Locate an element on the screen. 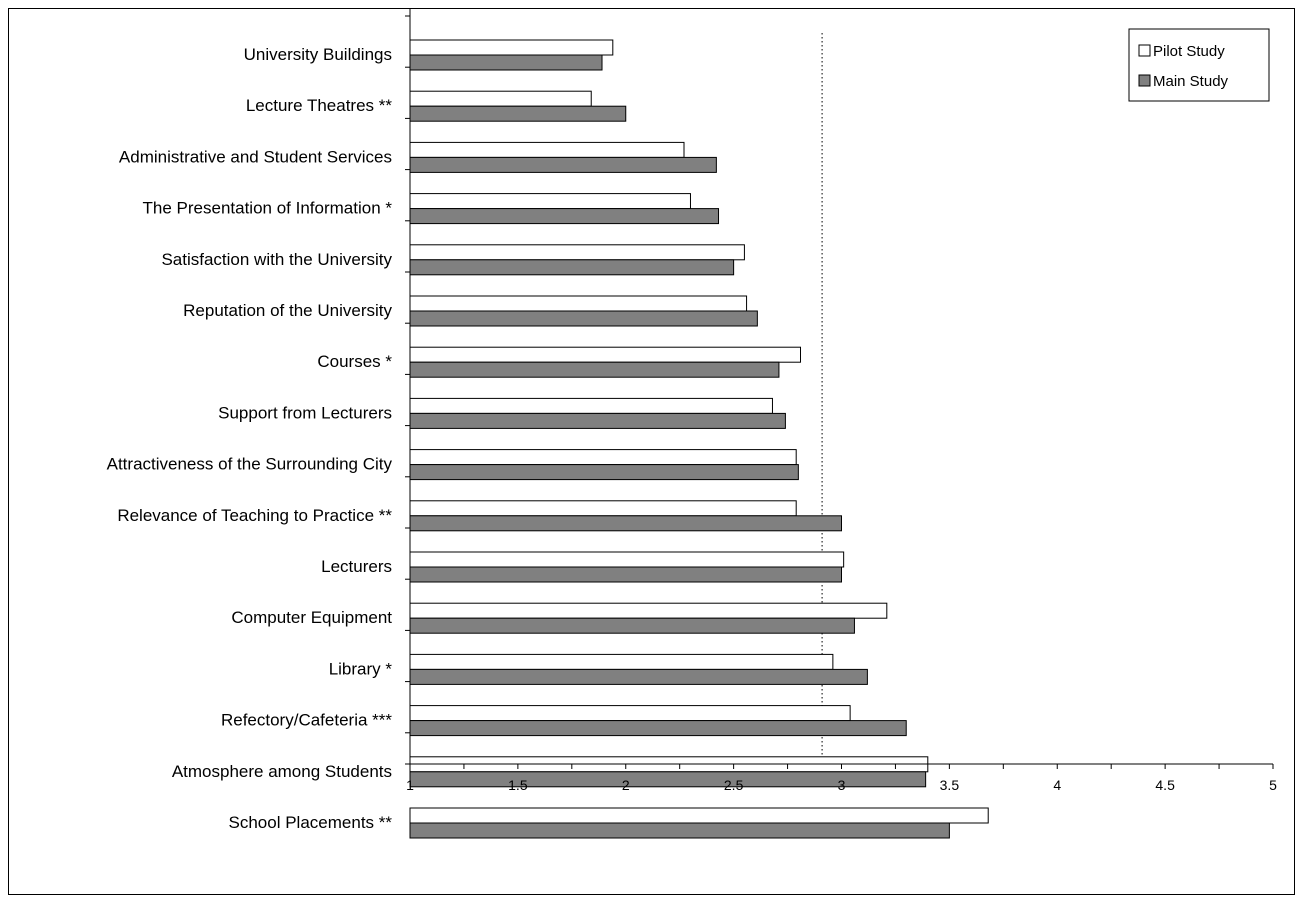  x-tick-label: 3 is located at coordinates (842, 785).